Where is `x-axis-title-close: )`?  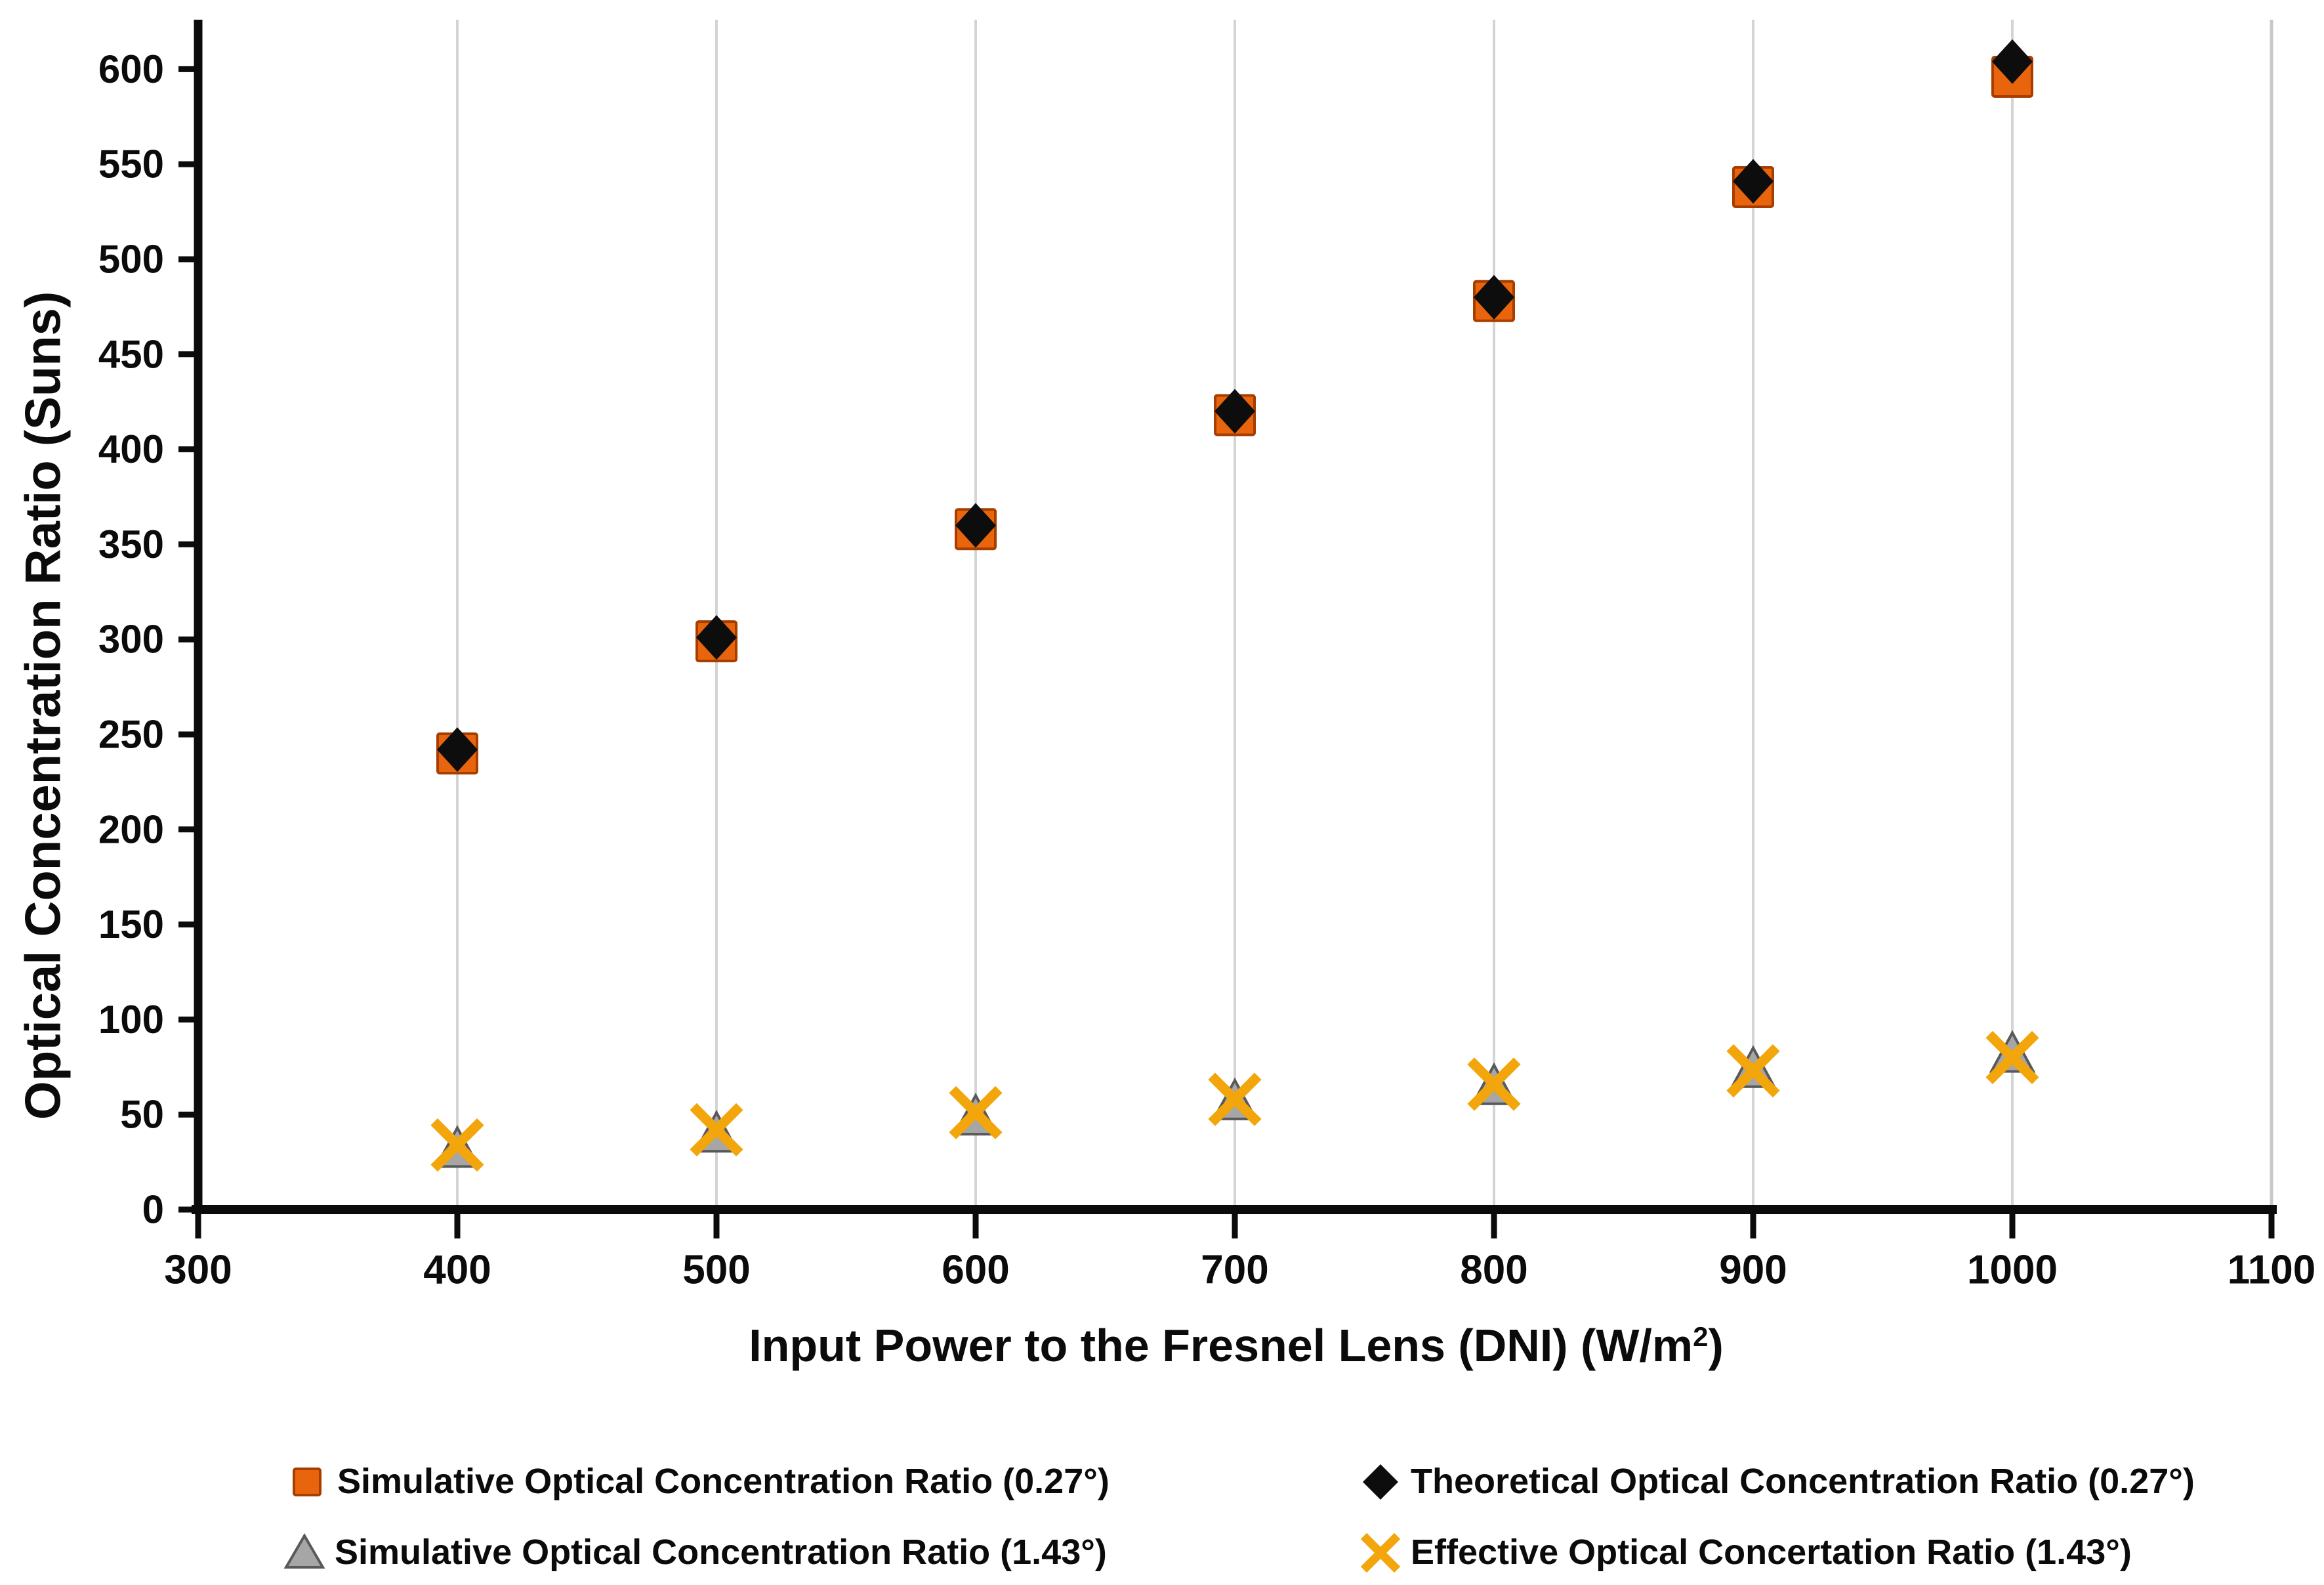 x-axis-title-close: ) is located at coordinates (1716, 1345).